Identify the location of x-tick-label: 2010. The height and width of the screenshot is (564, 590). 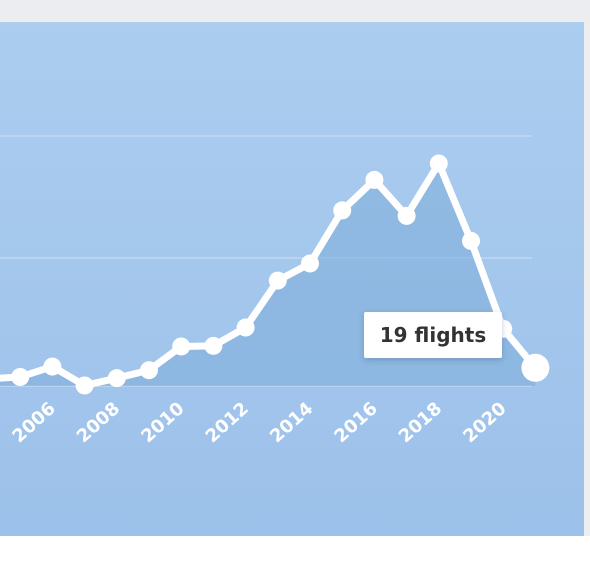
(162, 422).